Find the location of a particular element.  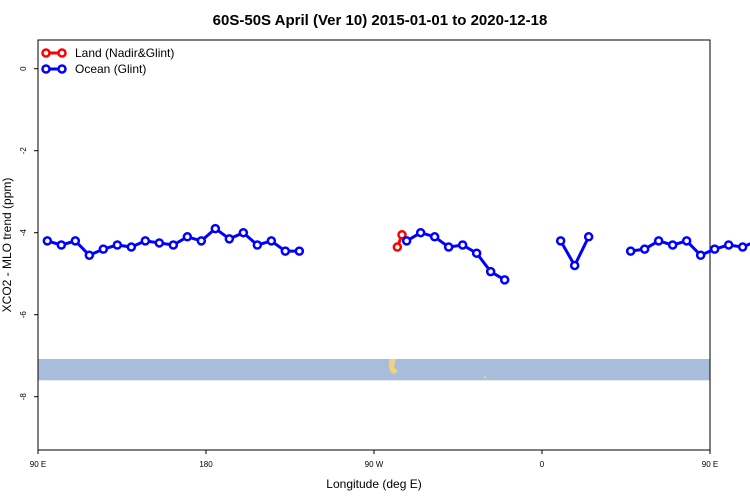

legend-label-ocean-glint: Ocean (Glint) is located at coordinates (110, 69).